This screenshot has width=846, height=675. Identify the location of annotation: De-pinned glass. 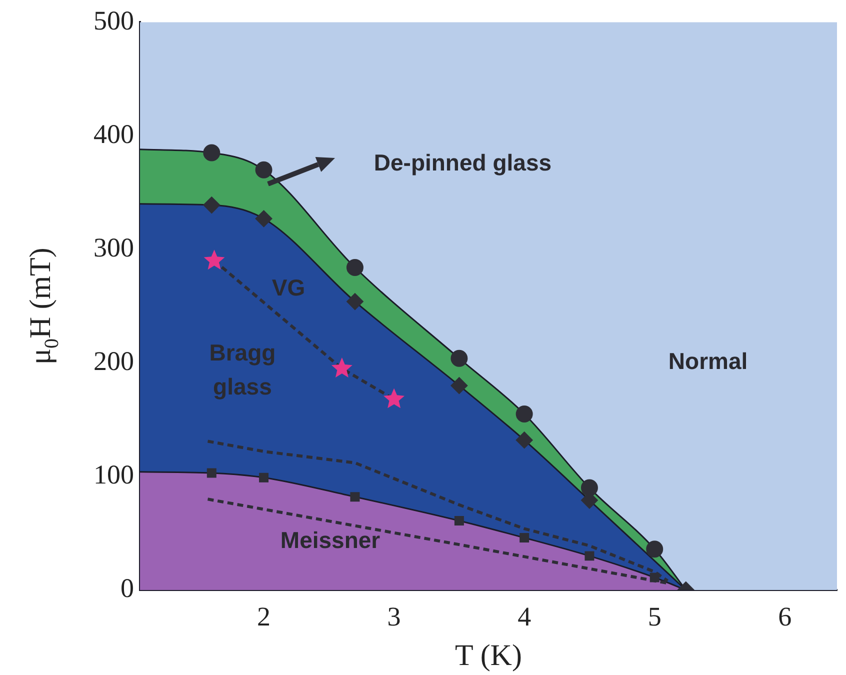
(463, 162).